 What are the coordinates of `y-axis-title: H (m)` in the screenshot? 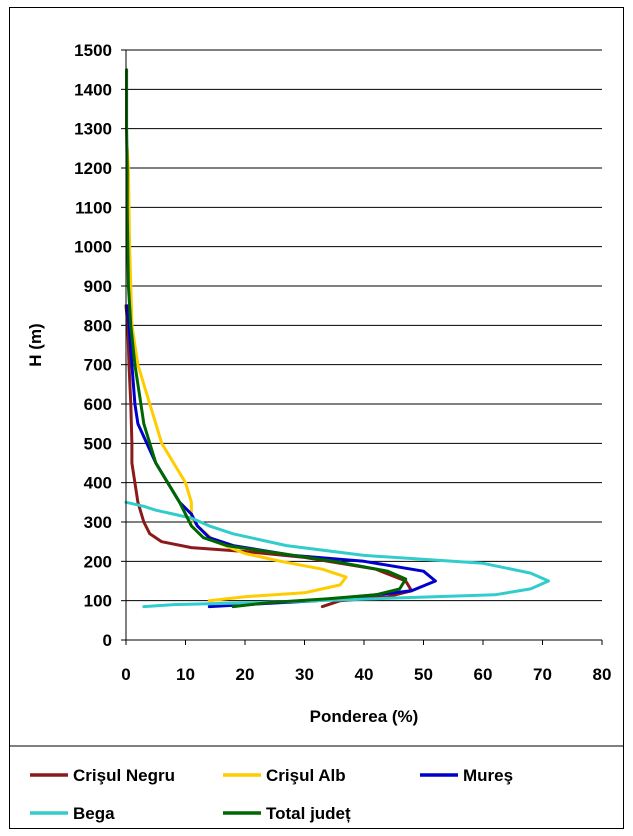 It's located at (35, 344).